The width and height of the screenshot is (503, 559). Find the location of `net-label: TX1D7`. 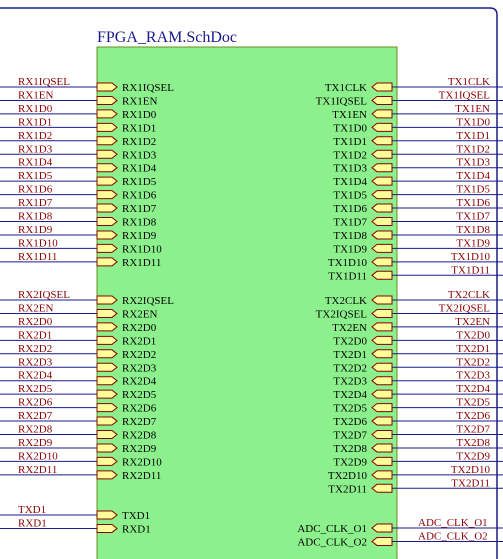

net-label: TX1D7 is located at coordinates (473, 217).